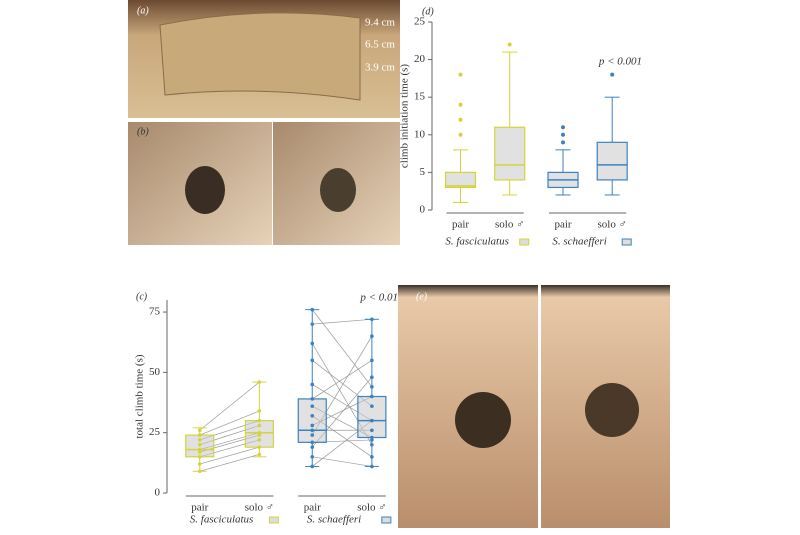  What do you see at coordinates (420, 59) in the screenshot?
I see `y-tick-label: 20` at bounding box center [420, 59].